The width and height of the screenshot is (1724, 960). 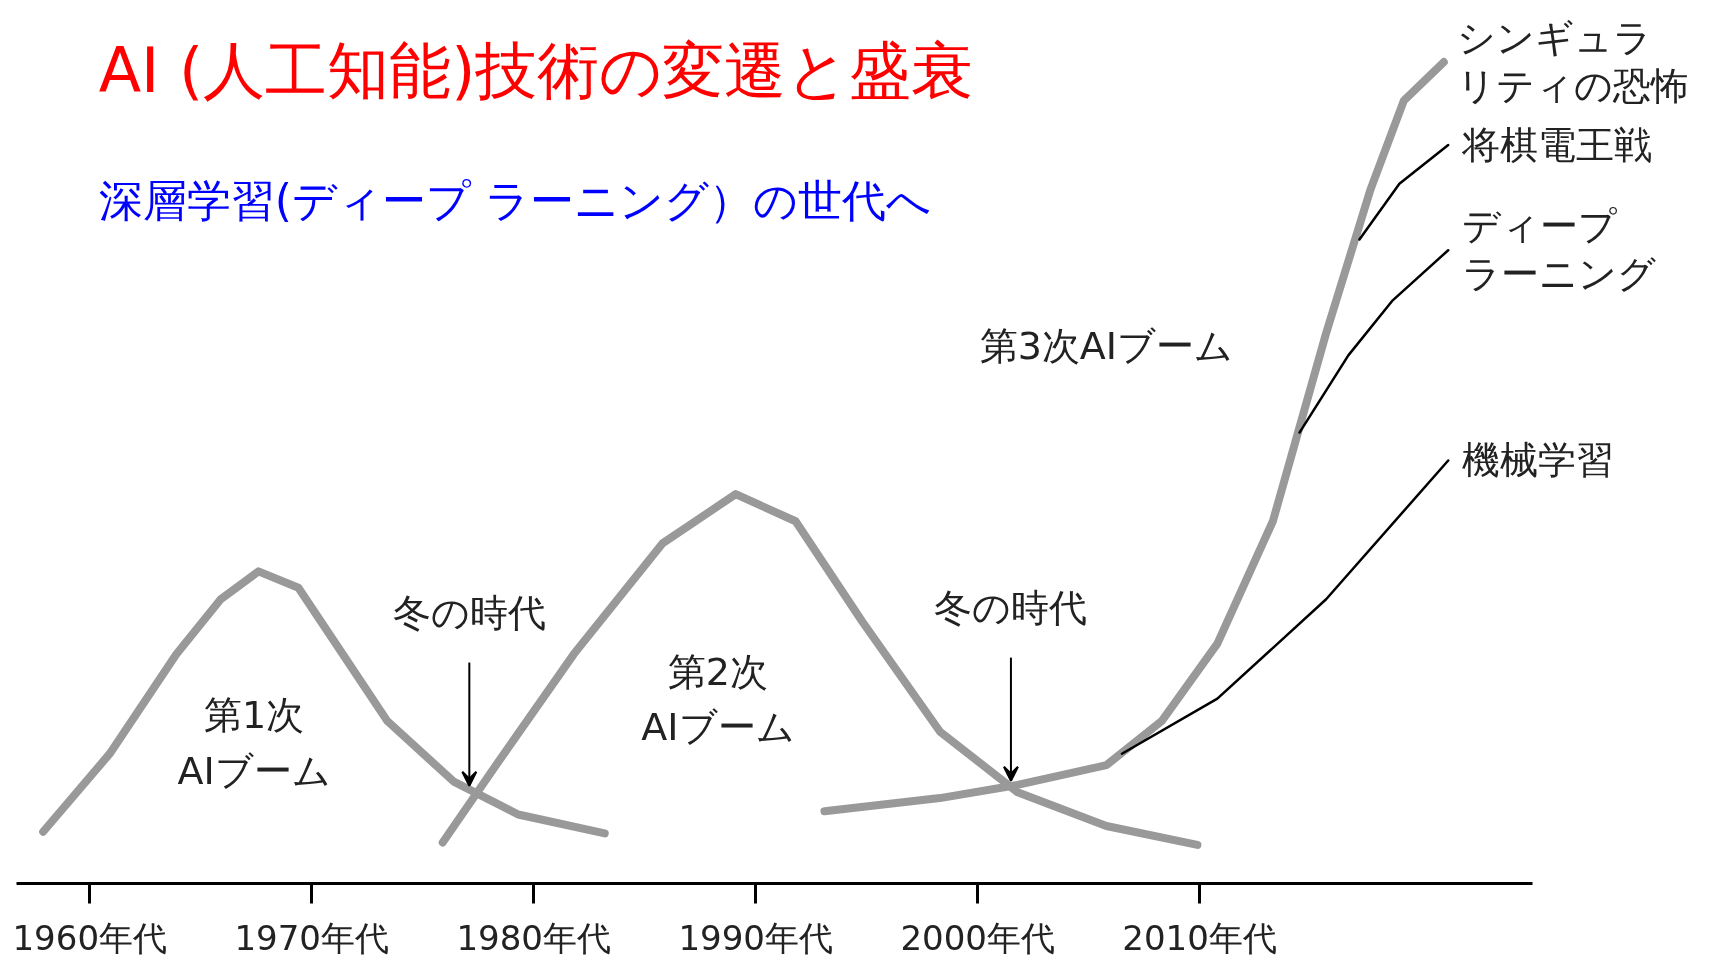 I want to click on series-label: 機械学習, so click(x=1537, y=460).